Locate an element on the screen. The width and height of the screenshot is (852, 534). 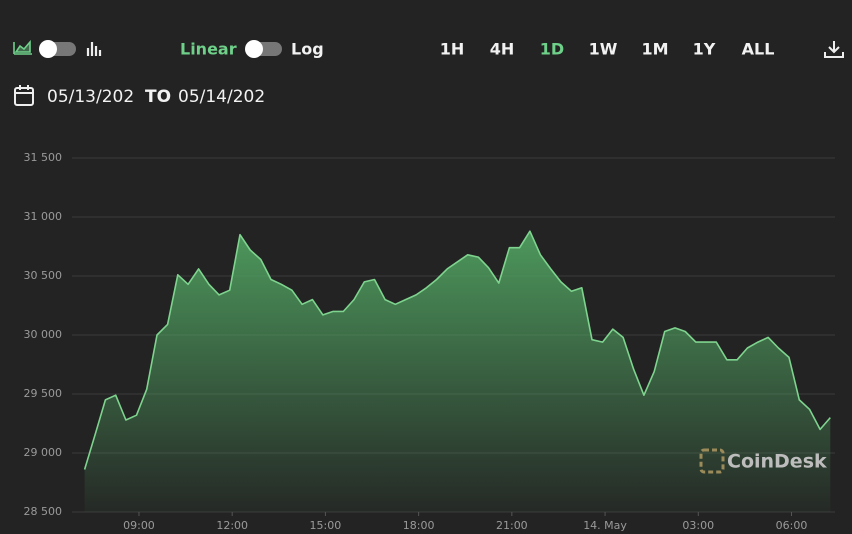
chart-type-toggle is located at coordinates (57, 48).